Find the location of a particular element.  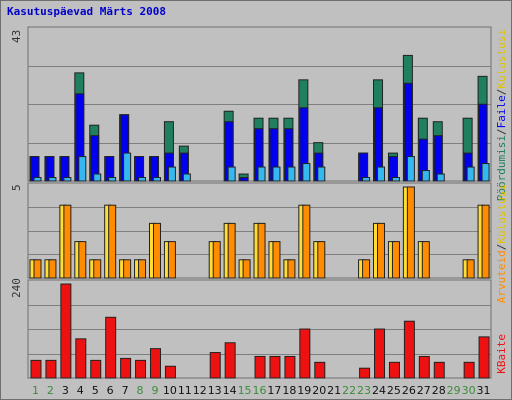

day-label-9: 9 is located at coordinates (154, 390).